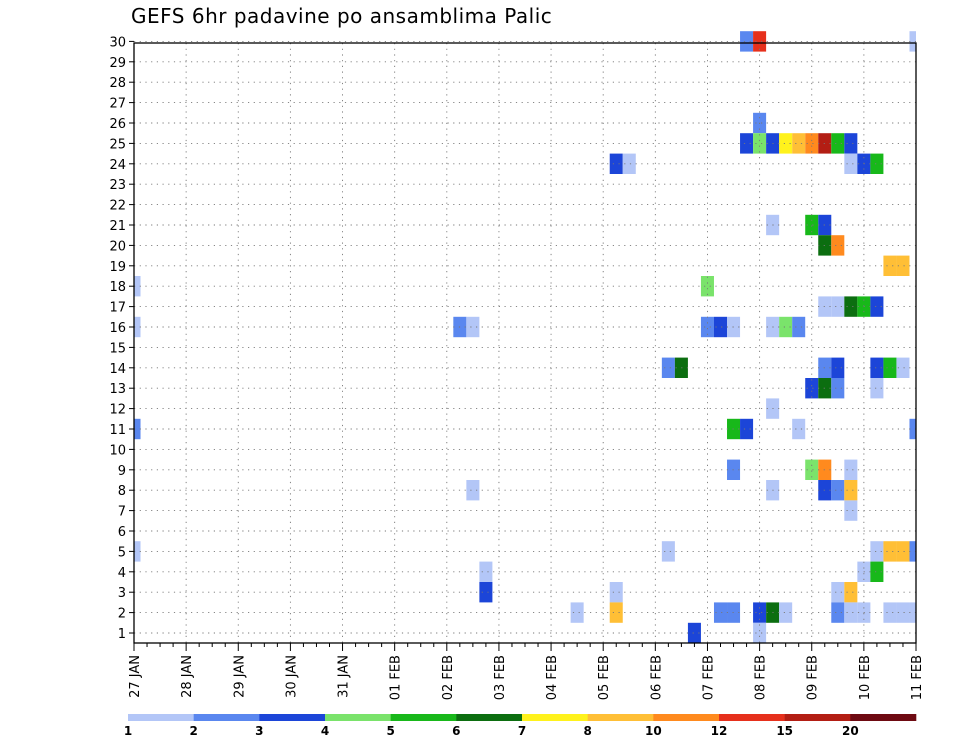 The image size is (960, 742). What do you see at coordinates (128, 731) in the screenshot?
I see `legend-label: 1` at bounding box center [128, 731].